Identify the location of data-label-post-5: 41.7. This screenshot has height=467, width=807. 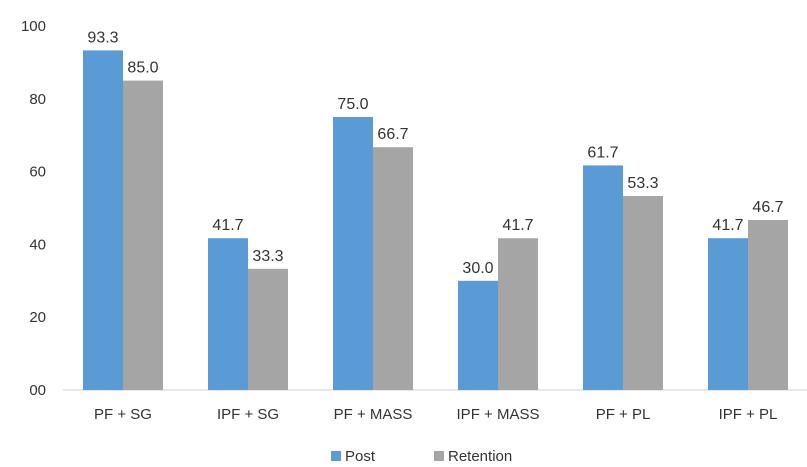
(727, 225).